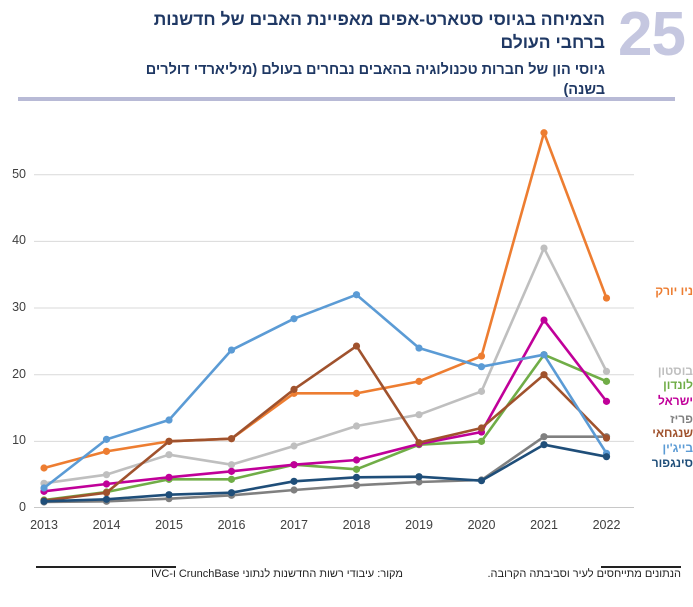 The width and height of the screenshot is (693, 607). What do you see at coordinates (677, 448) in the screenshot?
I see `legend-item-6: בייג'ין` at bounding box center [677, 448].